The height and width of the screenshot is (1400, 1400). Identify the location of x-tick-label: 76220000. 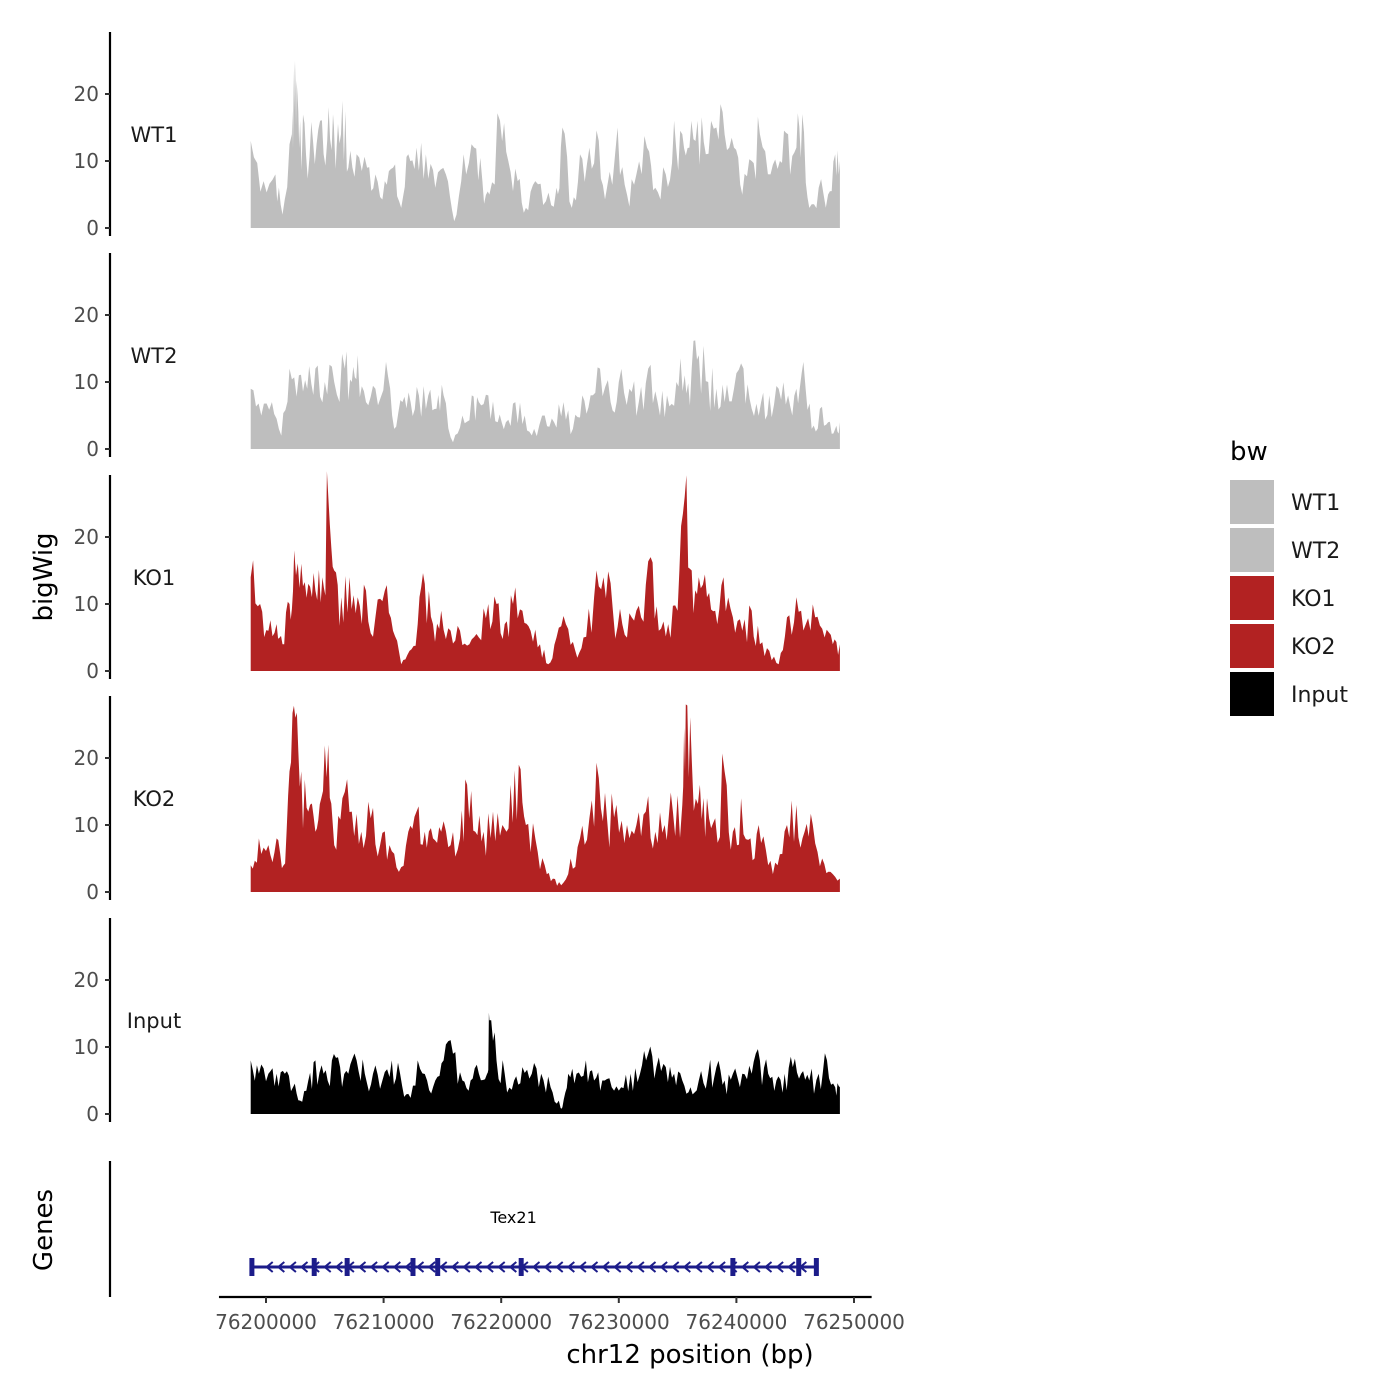
(501, 1322).